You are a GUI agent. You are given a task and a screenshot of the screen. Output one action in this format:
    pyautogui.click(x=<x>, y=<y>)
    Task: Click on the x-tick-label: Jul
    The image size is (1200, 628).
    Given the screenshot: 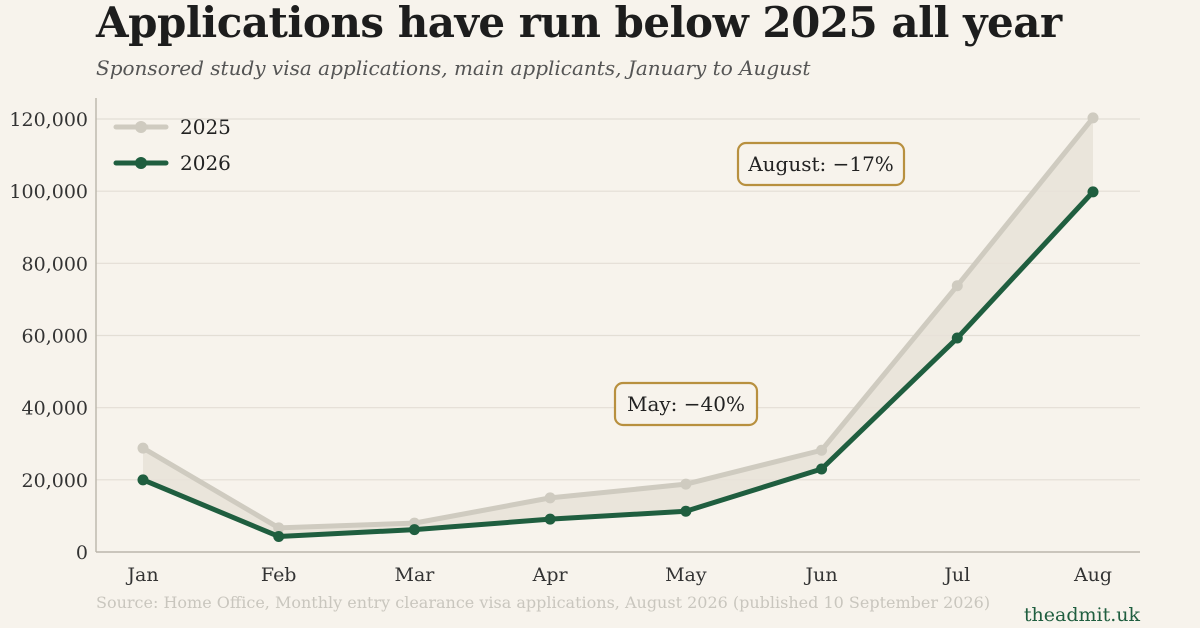 What is the action you would take?
    pyautogui.click(x=956, y=575)
    